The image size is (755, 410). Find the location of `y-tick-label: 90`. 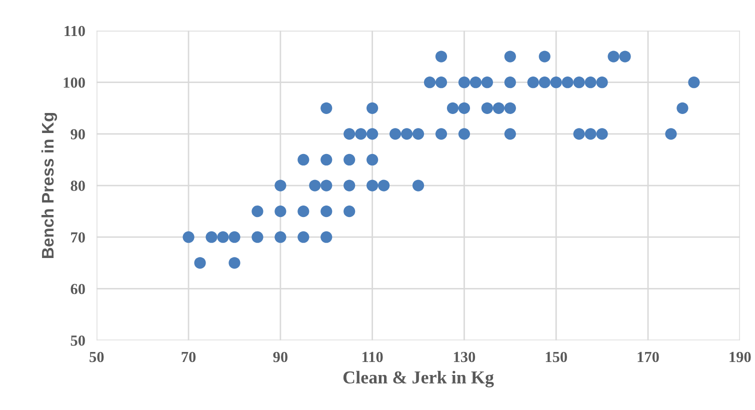

y-tick-label: 90 is located at coordinates (77, 134).